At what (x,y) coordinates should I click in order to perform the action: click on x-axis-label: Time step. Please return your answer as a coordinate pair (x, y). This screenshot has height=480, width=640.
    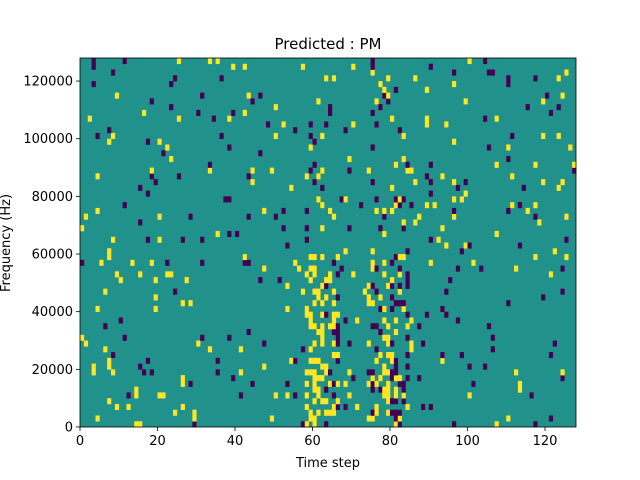
    Looking at the image, I should click on (327, 463).